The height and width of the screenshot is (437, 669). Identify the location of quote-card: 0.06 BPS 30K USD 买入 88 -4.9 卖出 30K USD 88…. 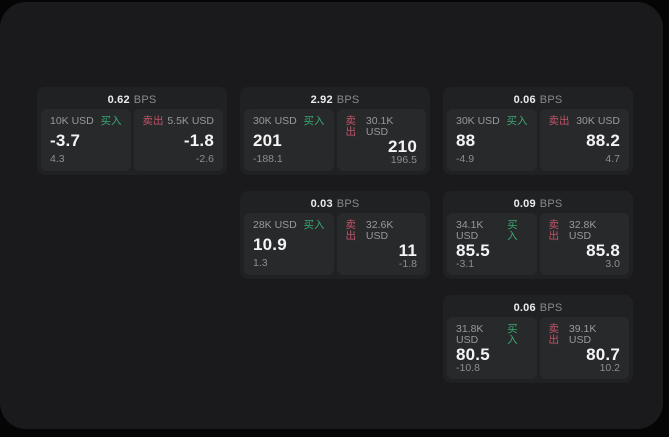
(538, 131).